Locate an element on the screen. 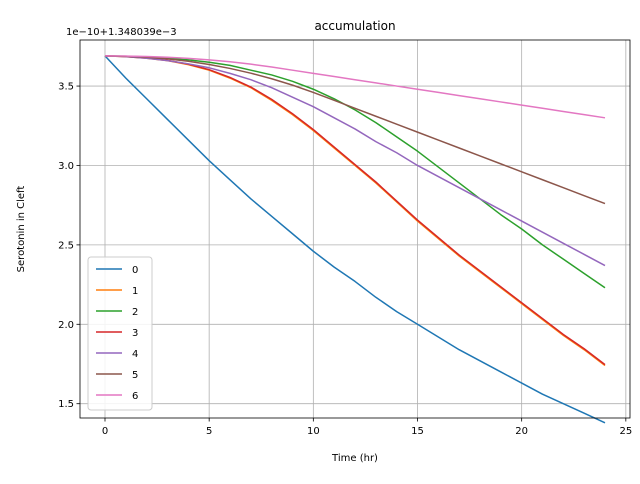 The image size is (640, 484). legend-box is located at coordinates (120, 333).